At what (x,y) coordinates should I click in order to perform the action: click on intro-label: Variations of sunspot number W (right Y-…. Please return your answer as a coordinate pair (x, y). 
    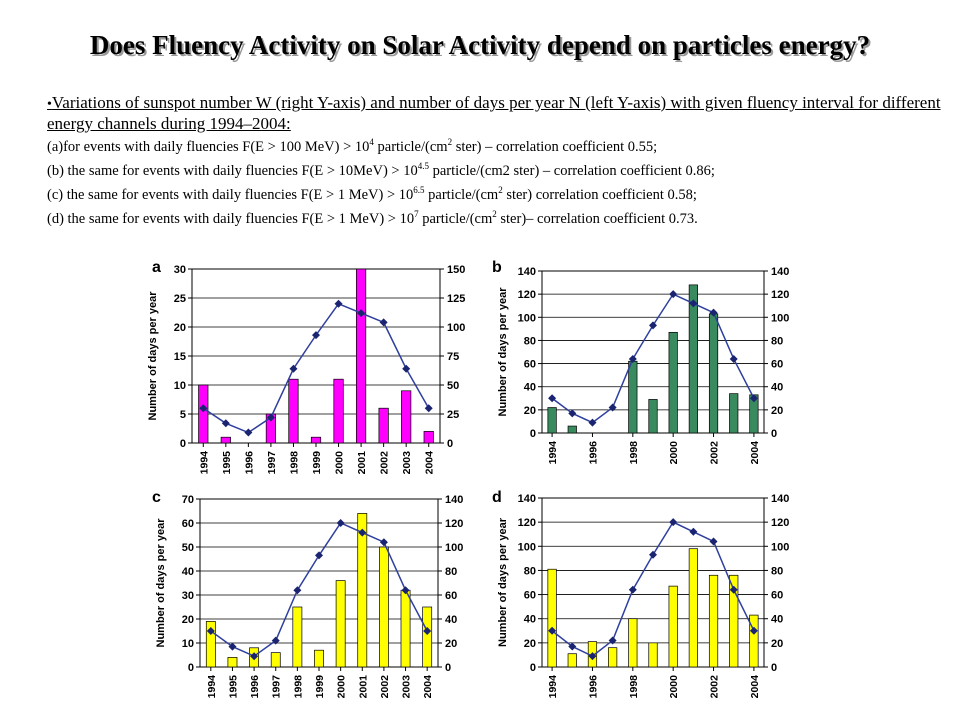
    Looking at the image, I should click on (494, 113).